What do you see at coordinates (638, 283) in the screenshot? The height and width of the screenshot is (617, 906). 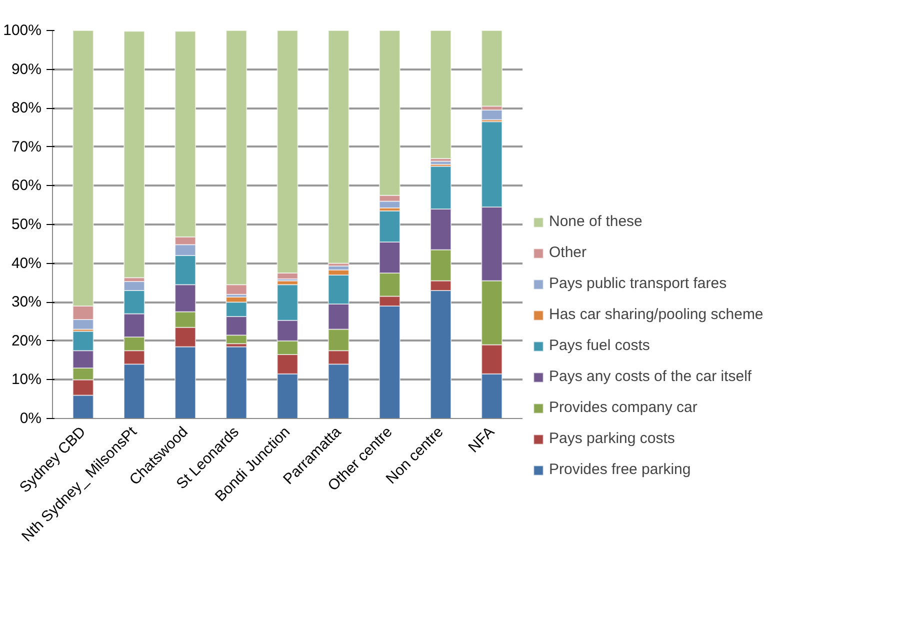 I see `legend-label: Pays public transport fares` at bounding box center [638, 283].